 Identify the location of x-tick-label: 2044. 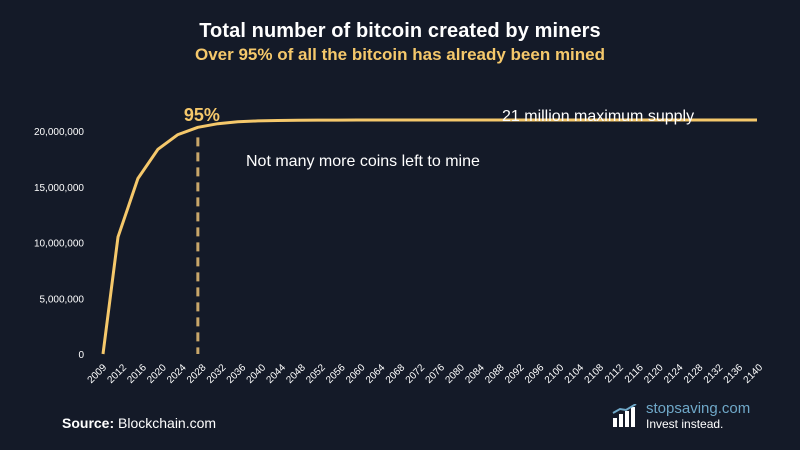
(277, 374).